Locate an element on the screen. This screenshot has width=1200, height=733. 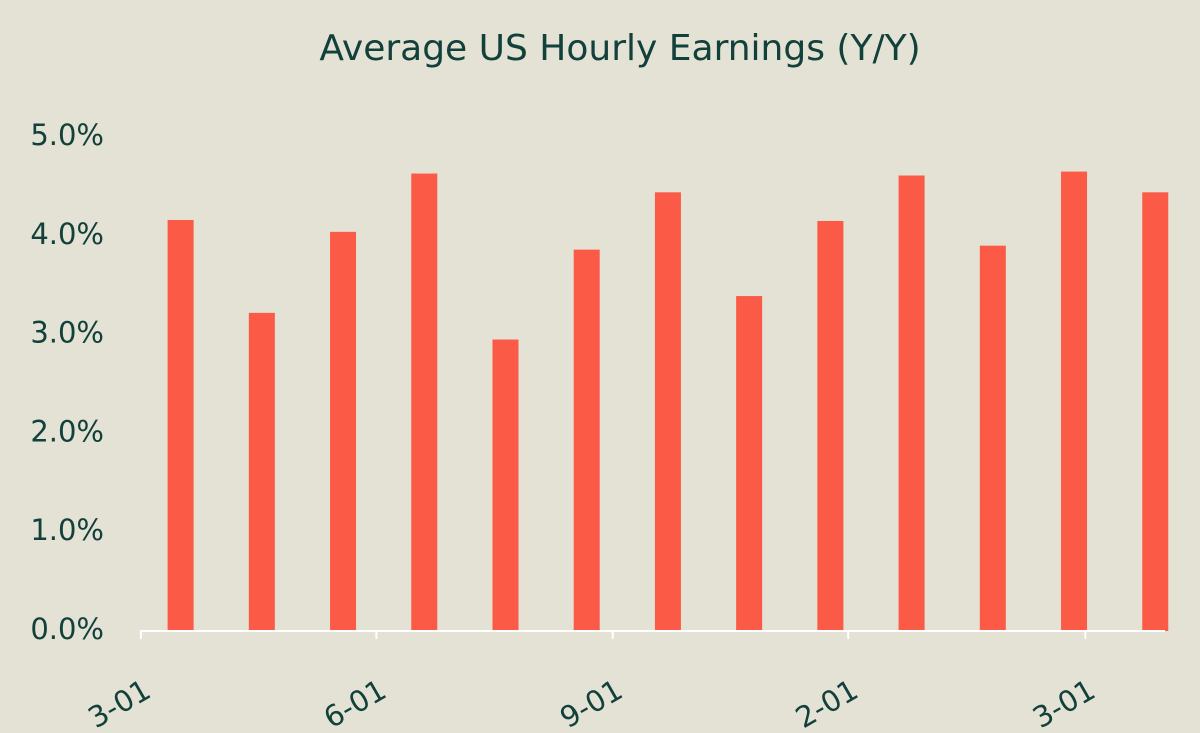
y-tick-label: 3.0% is located at coordinates (67, 333).